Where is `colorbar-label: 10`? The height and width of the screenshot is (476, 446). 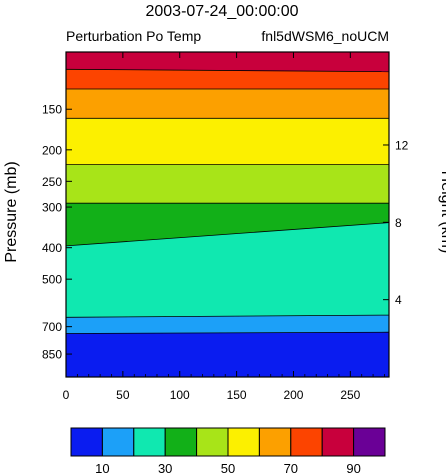
colorbar-label: 10 is located at coordinates (102, 468).